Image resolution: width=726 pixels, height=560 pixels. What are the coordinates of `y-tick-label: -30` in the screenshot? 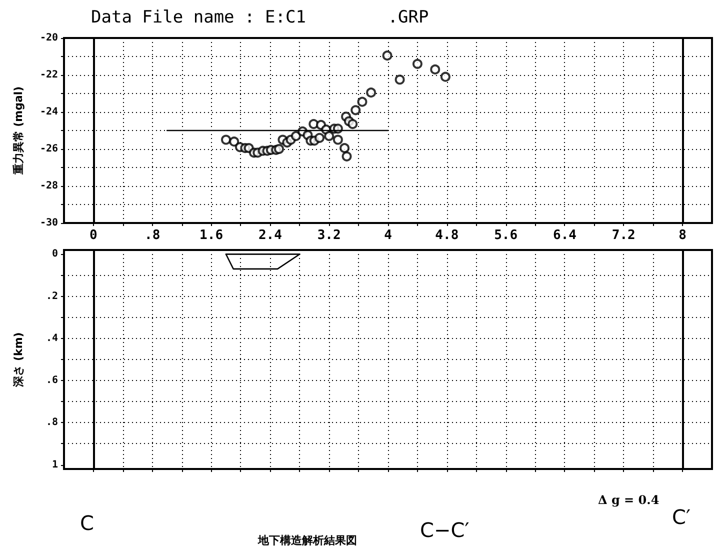 It's located at (49, 223).